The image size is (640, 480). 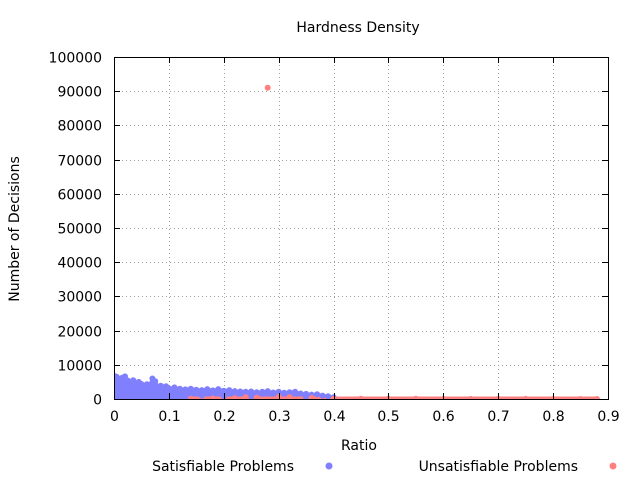 What do you see at coordinates (79, 93) in the screenshot?
I see `y-tick-label: 90000` at bounding box center [79, 93].